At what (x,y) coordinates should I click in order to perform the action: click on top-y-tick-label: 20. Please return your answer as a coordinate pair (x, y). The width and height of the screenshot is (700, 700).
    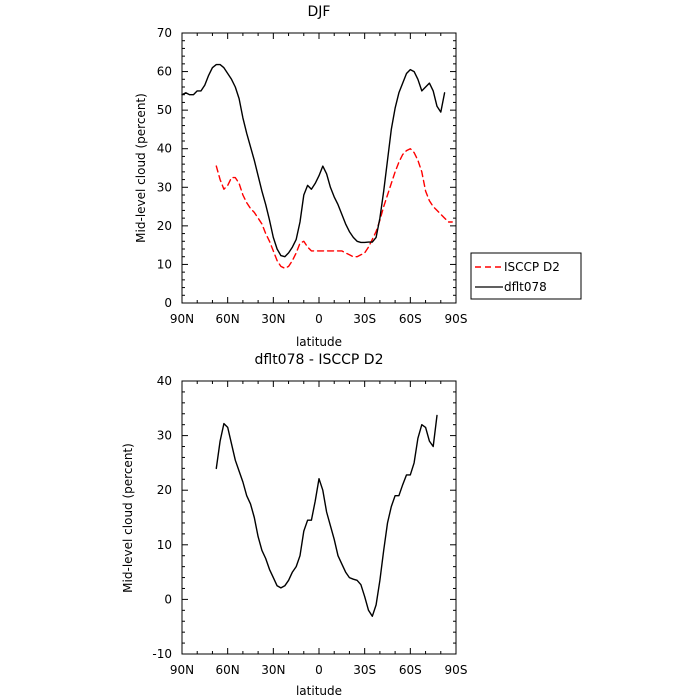
    Looking at the image, I should click on (164, 226).